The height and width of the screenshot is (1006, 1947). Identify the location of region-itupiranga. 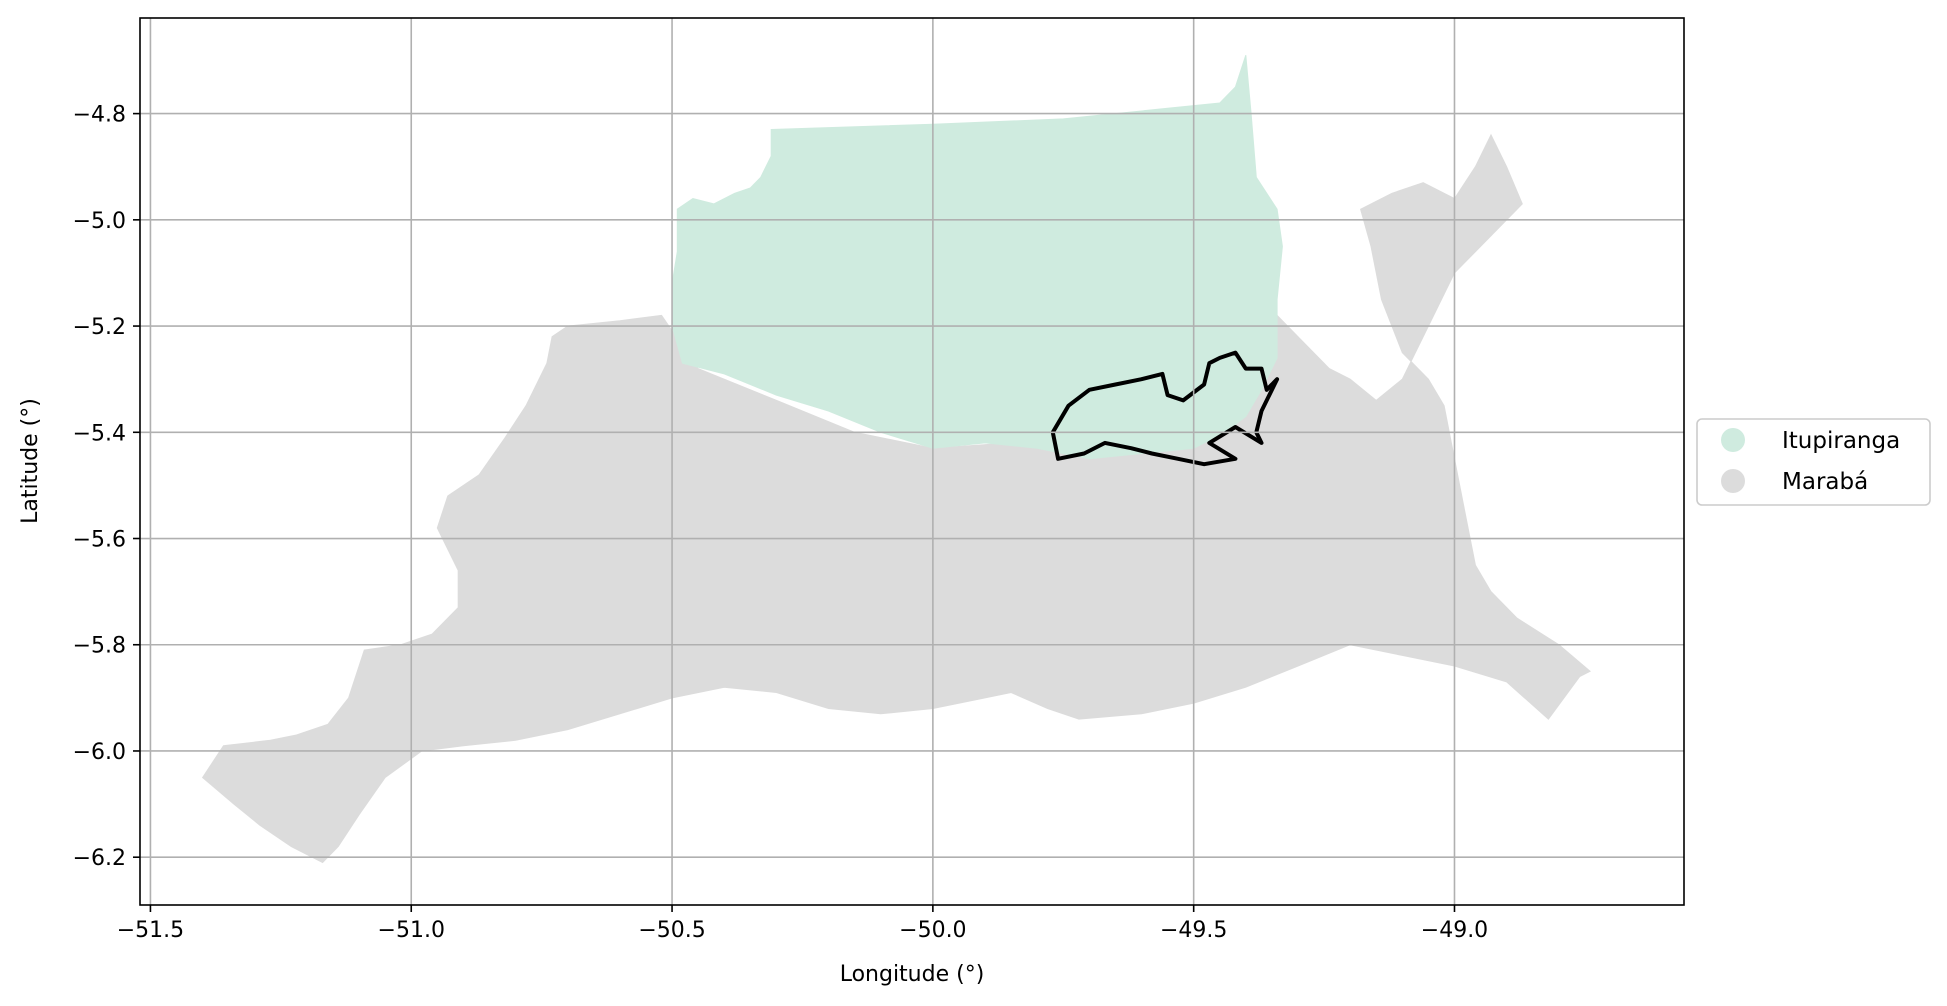
(977, 257).